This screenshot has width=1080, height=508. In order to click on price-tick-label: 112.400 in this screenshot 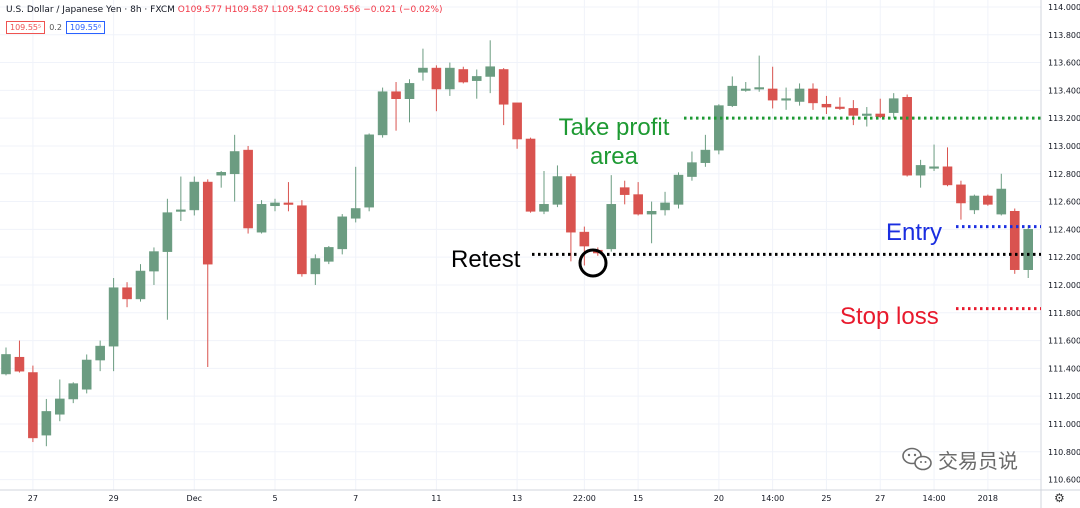, I will do `click(1064, 229)`.